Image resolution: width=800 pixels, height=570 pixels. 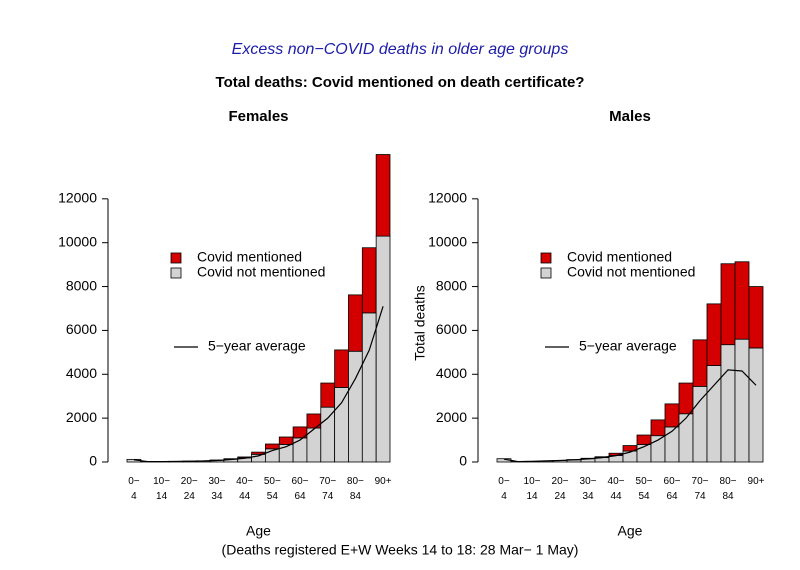 What do you see at coordinates (258, 116) in the screenshot?
I see `panel-title: Females` at bounding box center [258, 116].